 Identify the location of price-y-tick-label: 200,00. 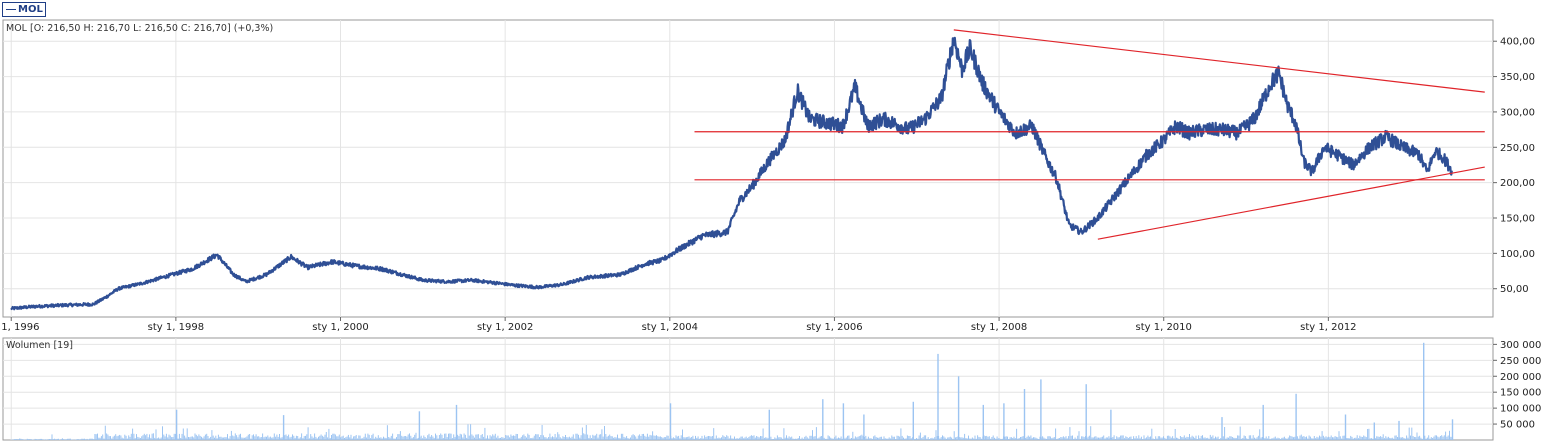
(1517, 183).